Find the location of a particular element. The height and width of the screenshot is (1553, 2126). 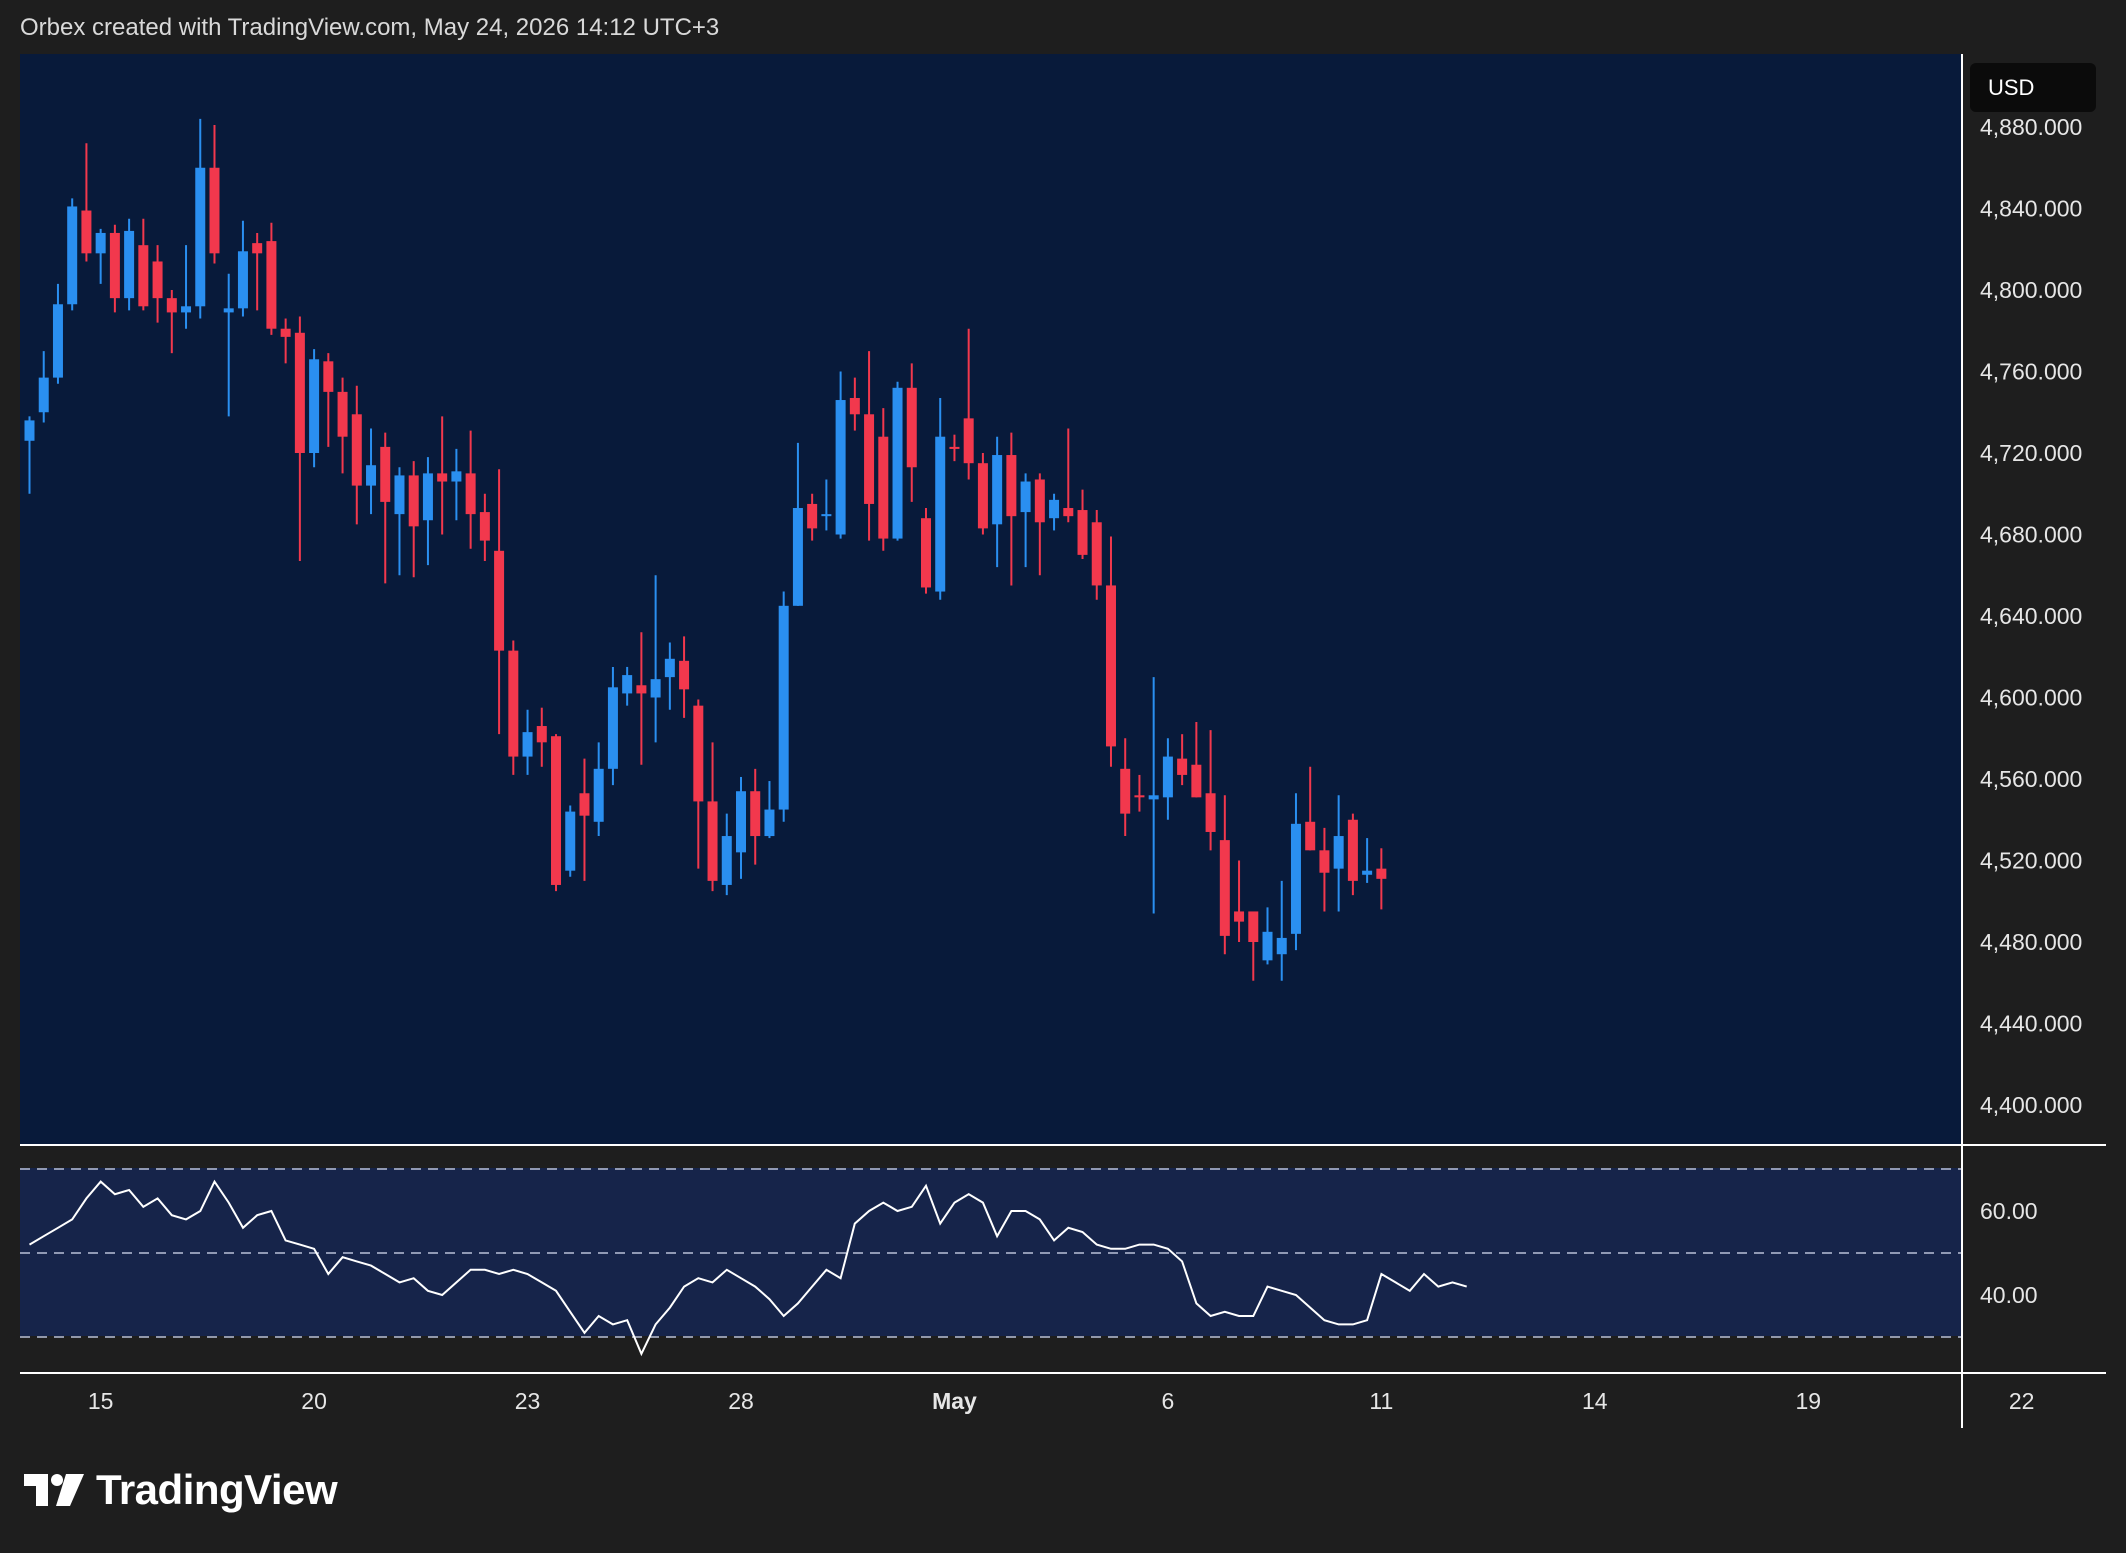

tradingview-logo: TradingView is located at coordinates (180, 1490).